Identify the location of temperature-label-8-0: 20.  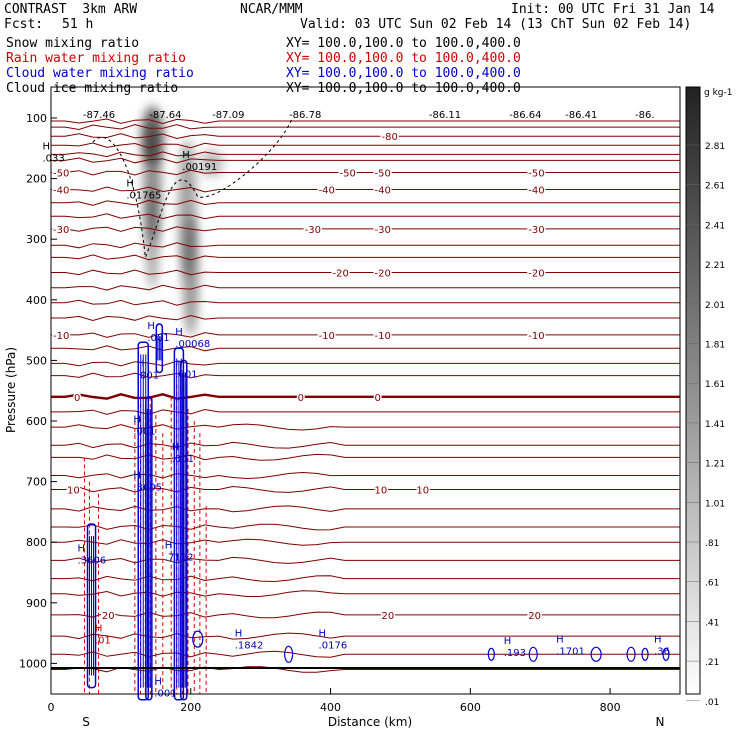
(108, 616).